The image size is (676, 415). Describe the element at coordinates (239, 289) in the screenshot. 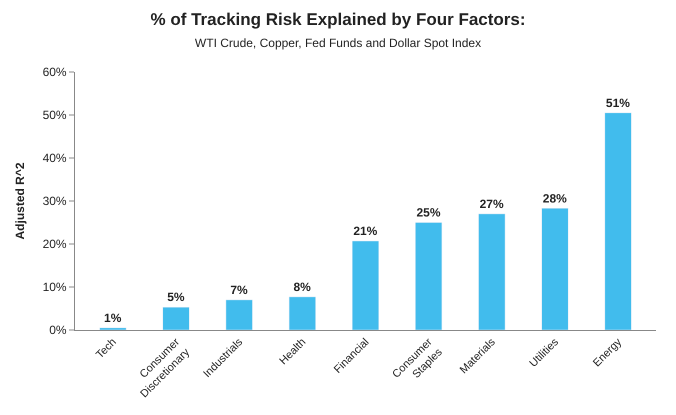

I see `data-label: 7%` at that location.